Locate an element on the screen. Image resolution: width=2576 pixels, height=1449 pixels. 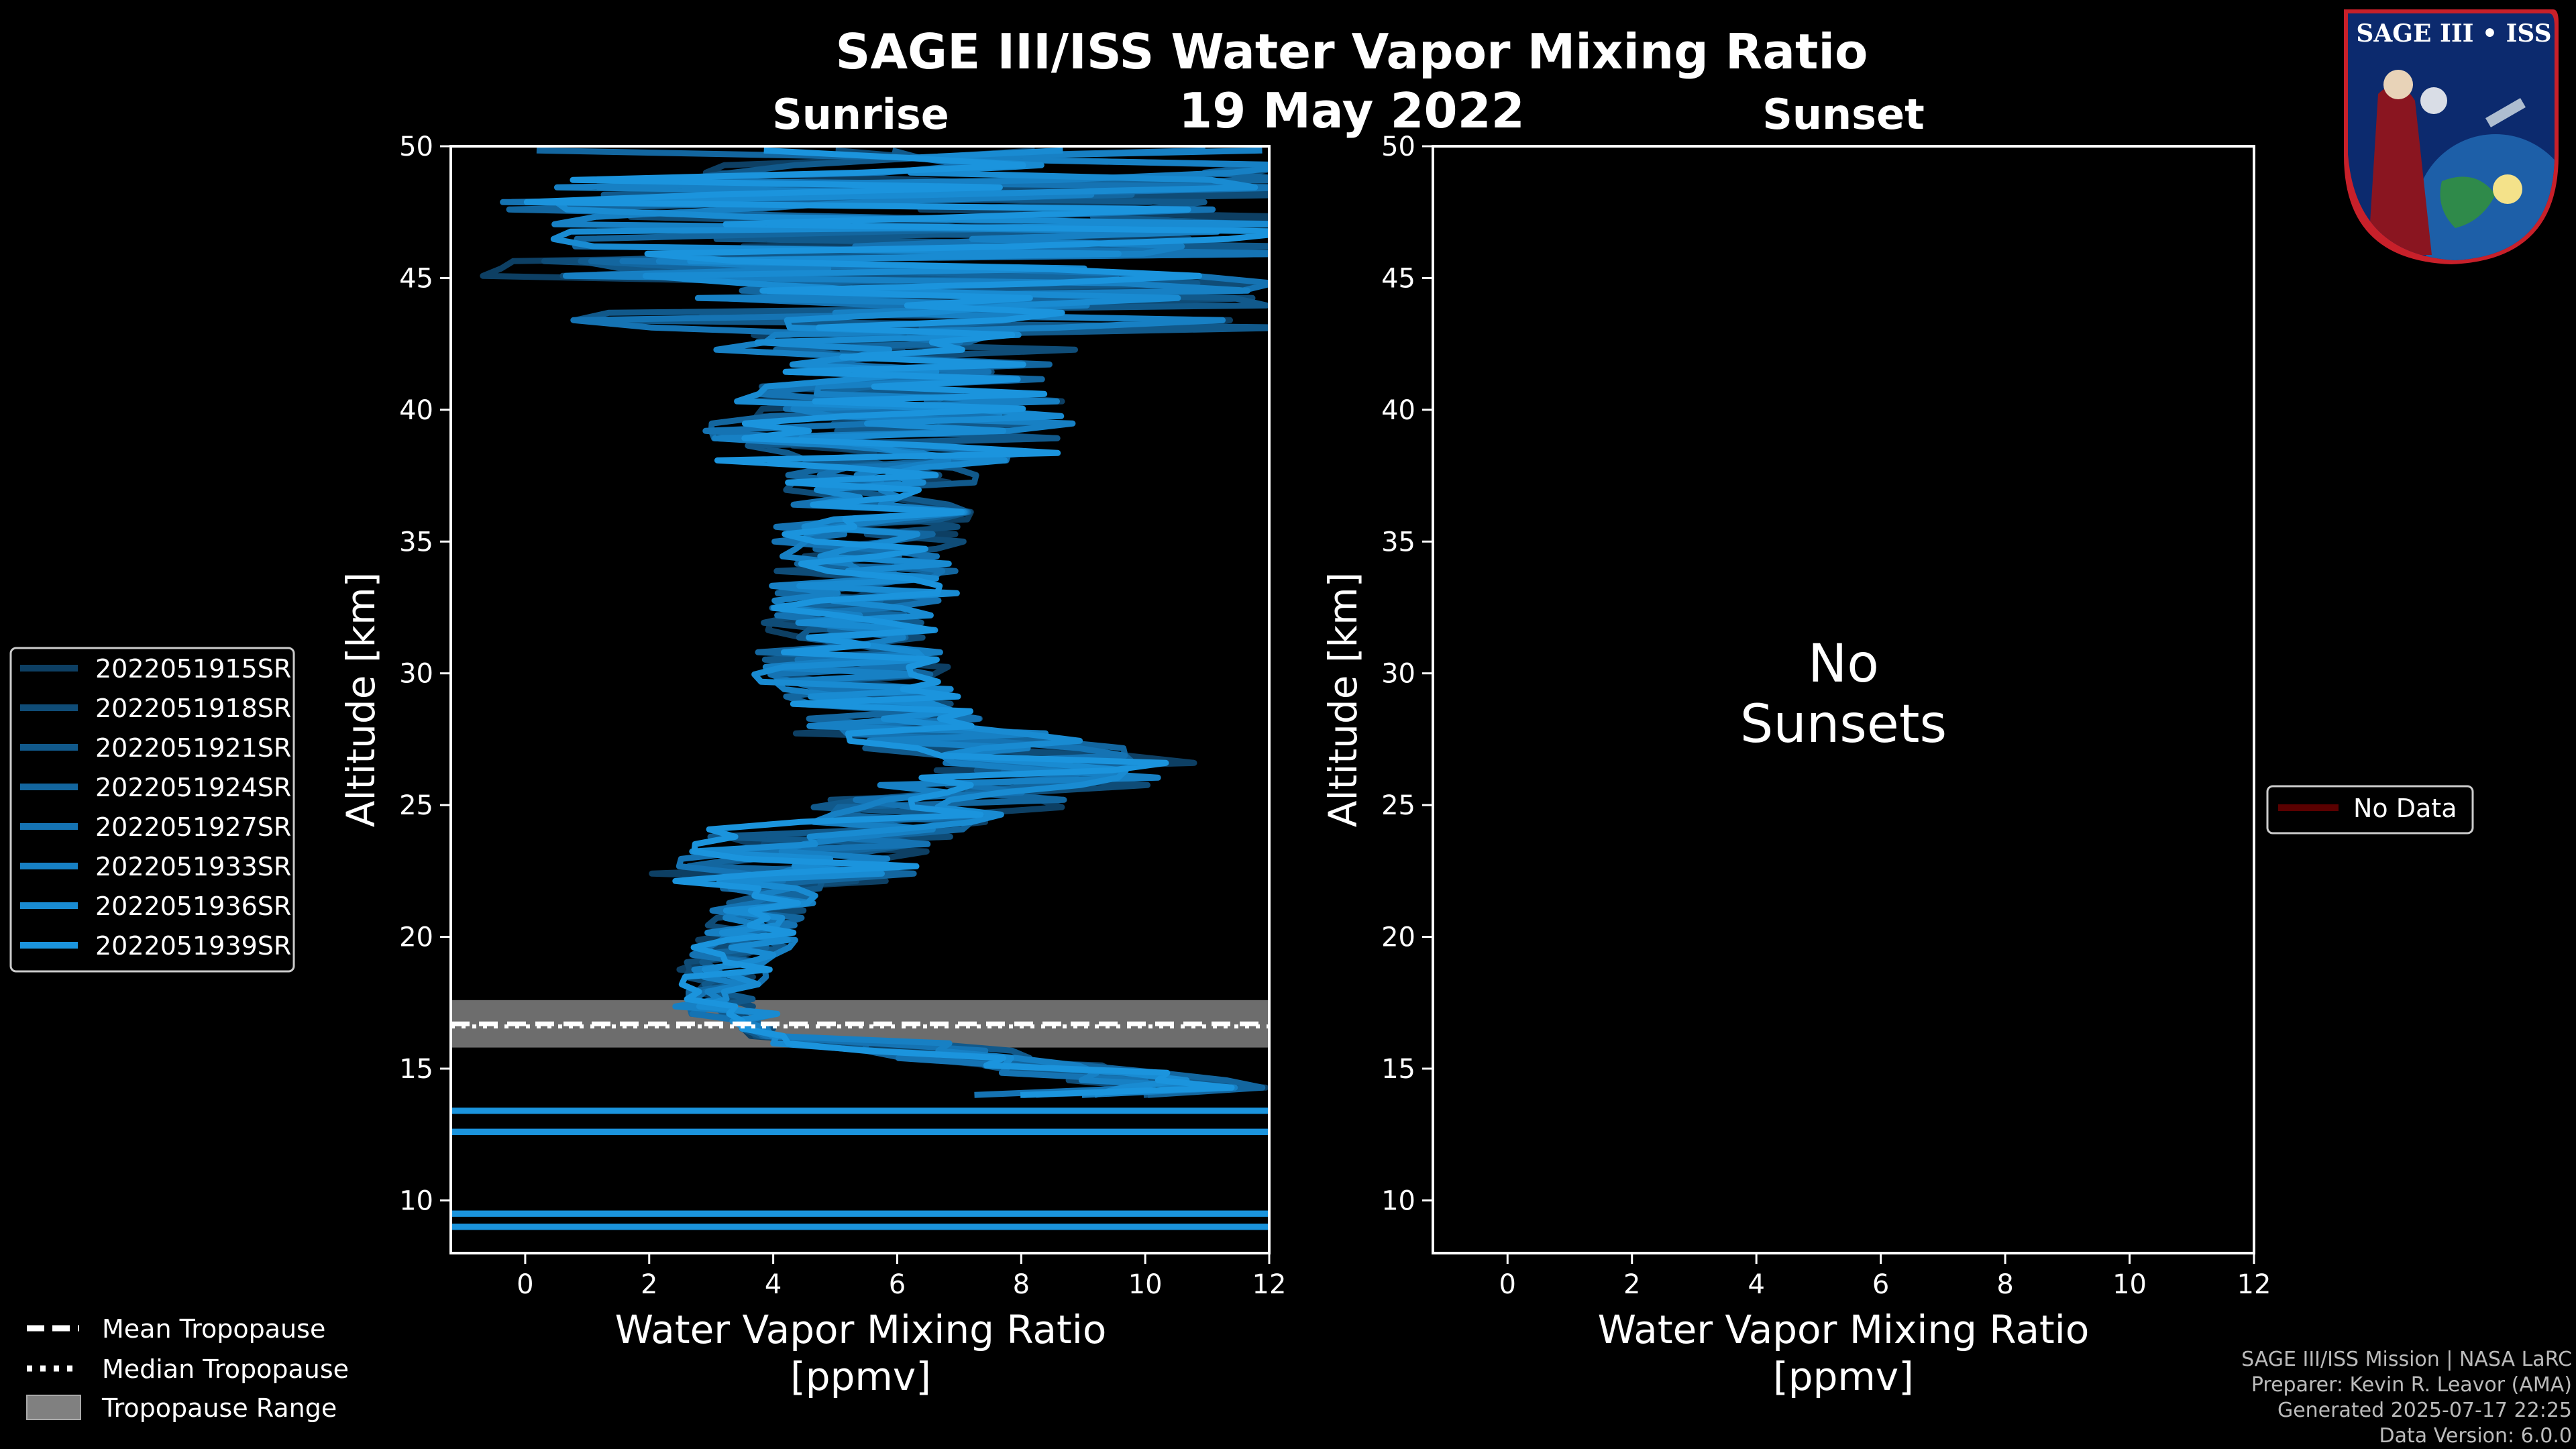
logo-earth is located at coordinates (2485, 197).